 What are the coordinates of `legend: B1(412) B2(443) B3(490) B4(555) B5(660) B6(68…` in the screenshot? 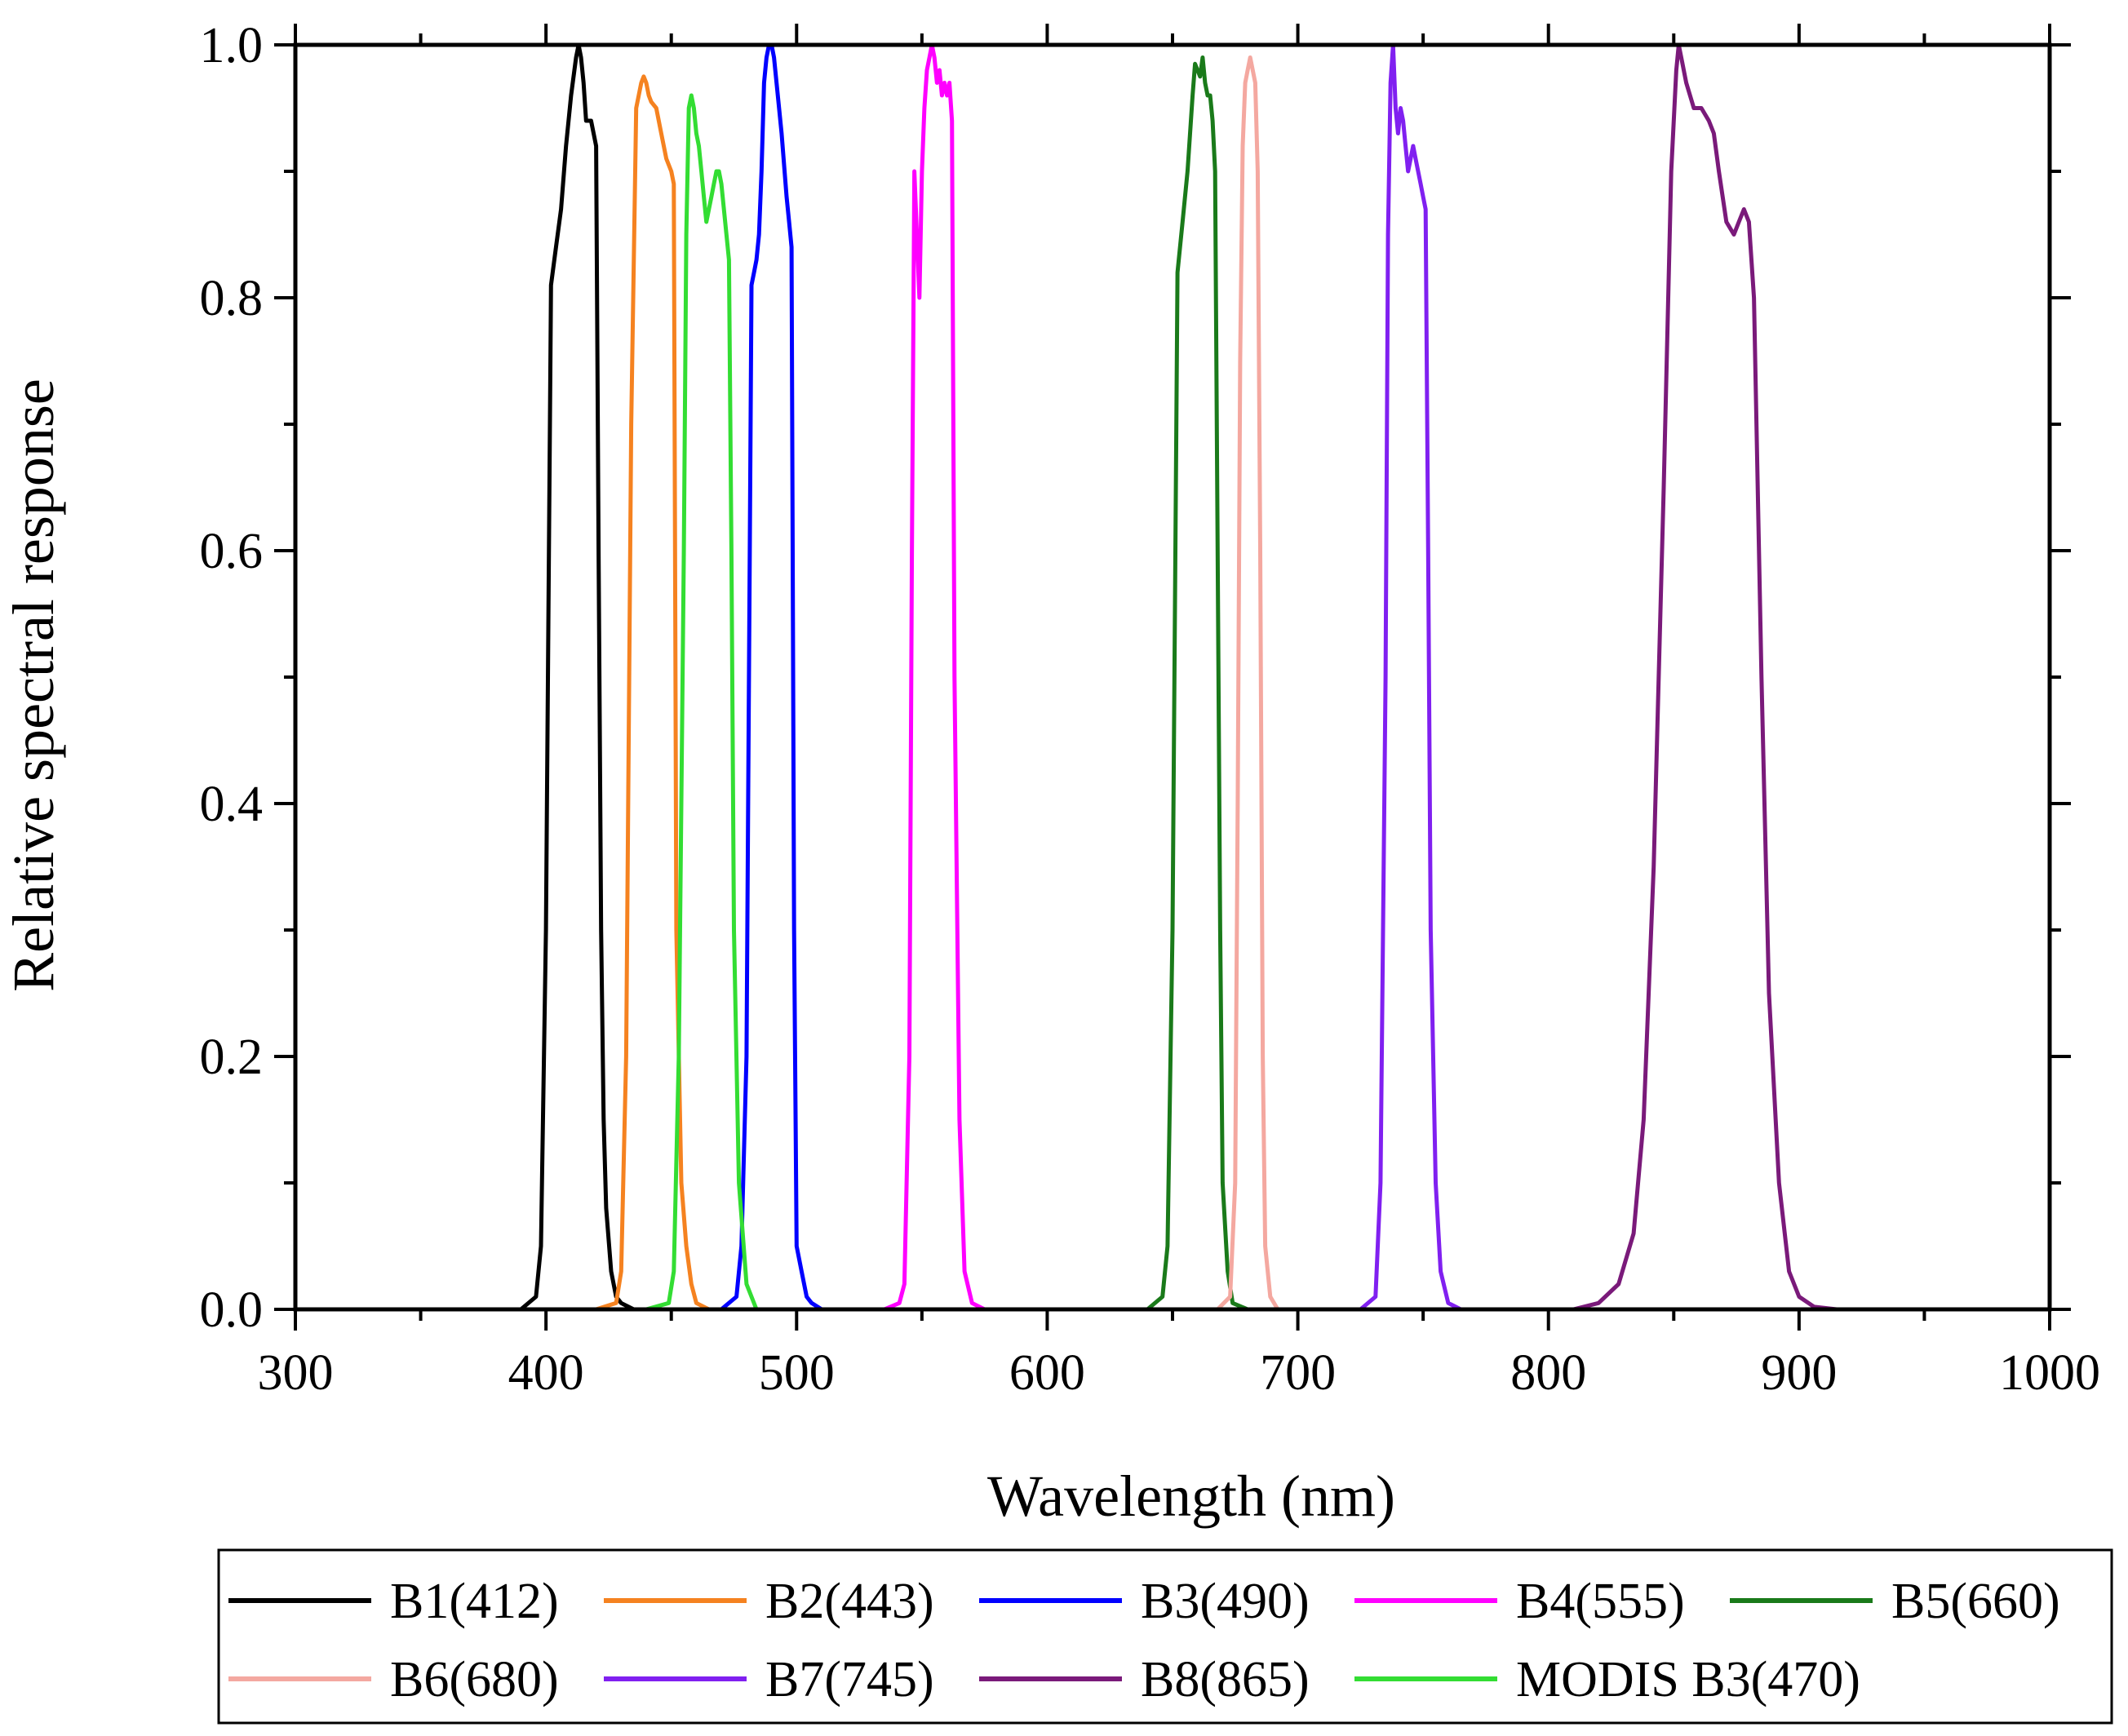 It's located at (1165, 1636).